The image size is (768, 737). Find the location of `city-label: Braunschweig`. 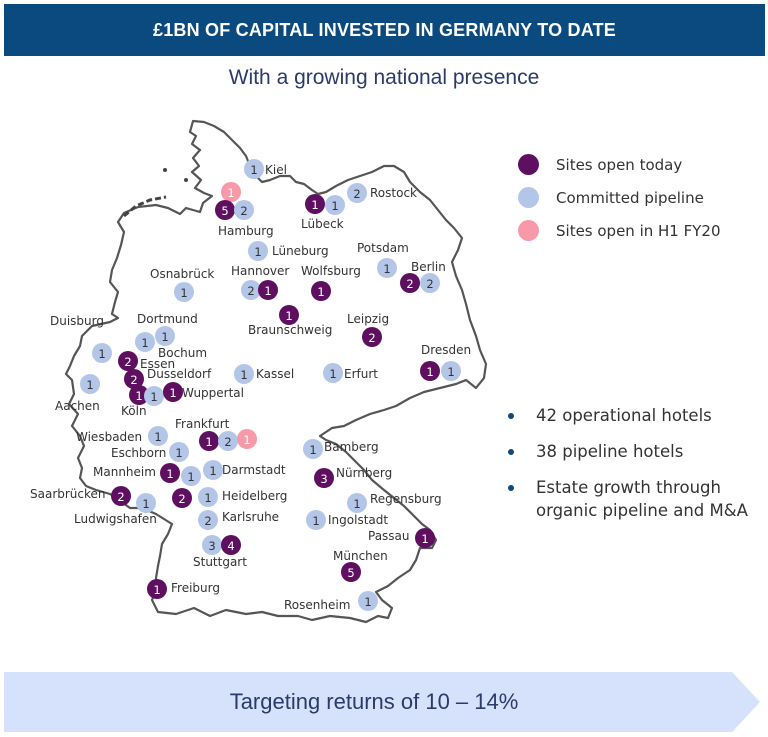

city-label: Braunschweig is located at coordinates (290, 330).